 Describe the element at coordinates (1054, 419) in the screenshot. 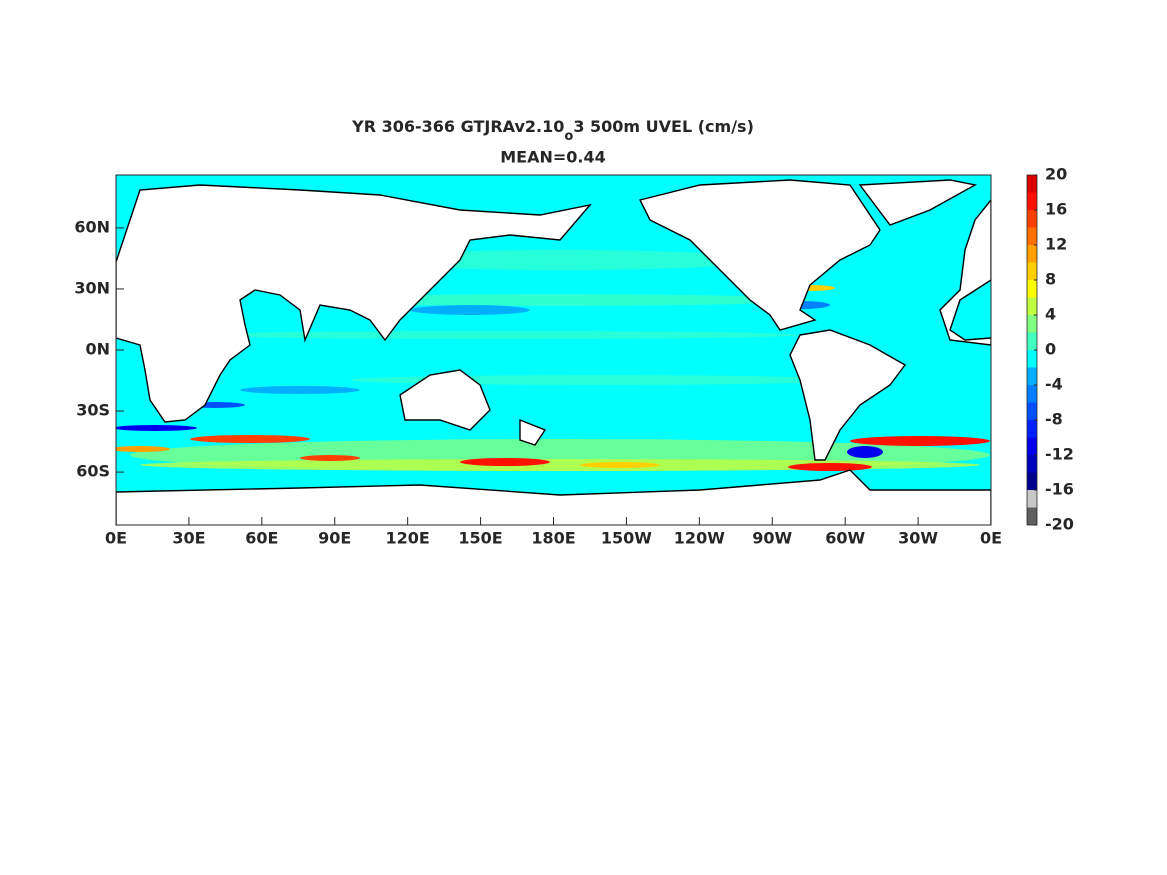

I see `colorbar-tick-label: -8` at that location.